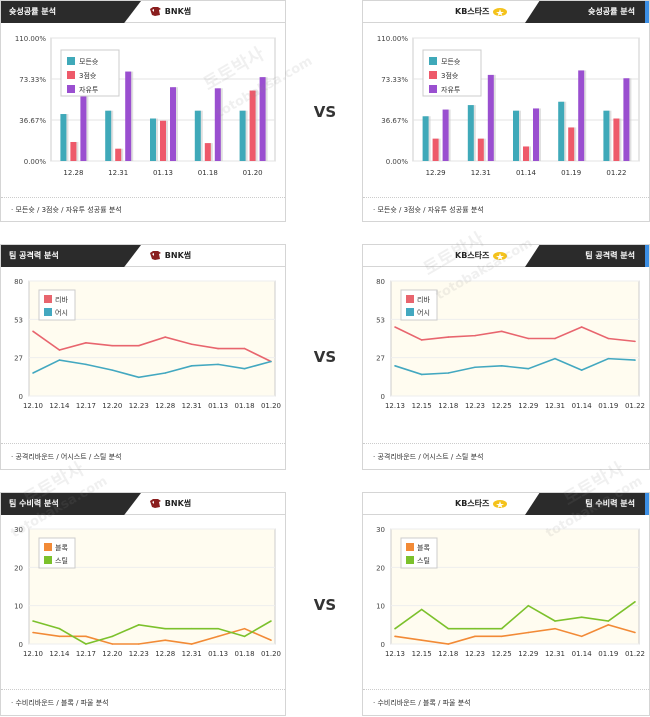 The width and height of the screenshot is (650, 717). What do you see at coordinates (423, 561) in the screenshot?
I see `legend-label: 스틸` at bounding box center [423, 561].